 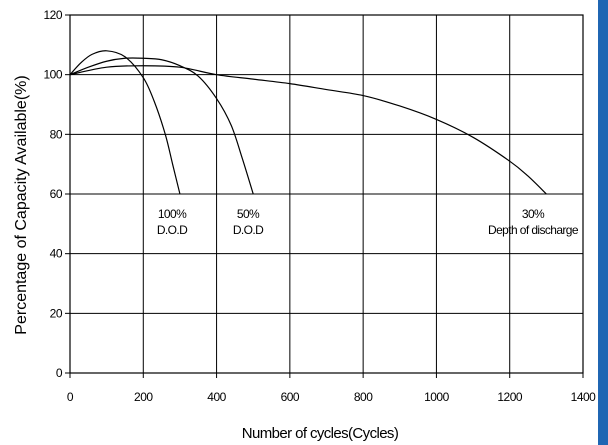 What do you see at coordinates (52, 15) in the screenshot?
I see `y-tick-label: 120` at bounding box center [52, 15].